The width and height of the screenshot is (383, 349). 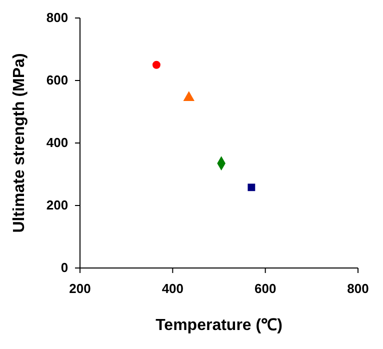 What do you see at coordinates (265, 288) in the screenshot?
I see `x-tick-label: 600` at bounding box center [265, 288].